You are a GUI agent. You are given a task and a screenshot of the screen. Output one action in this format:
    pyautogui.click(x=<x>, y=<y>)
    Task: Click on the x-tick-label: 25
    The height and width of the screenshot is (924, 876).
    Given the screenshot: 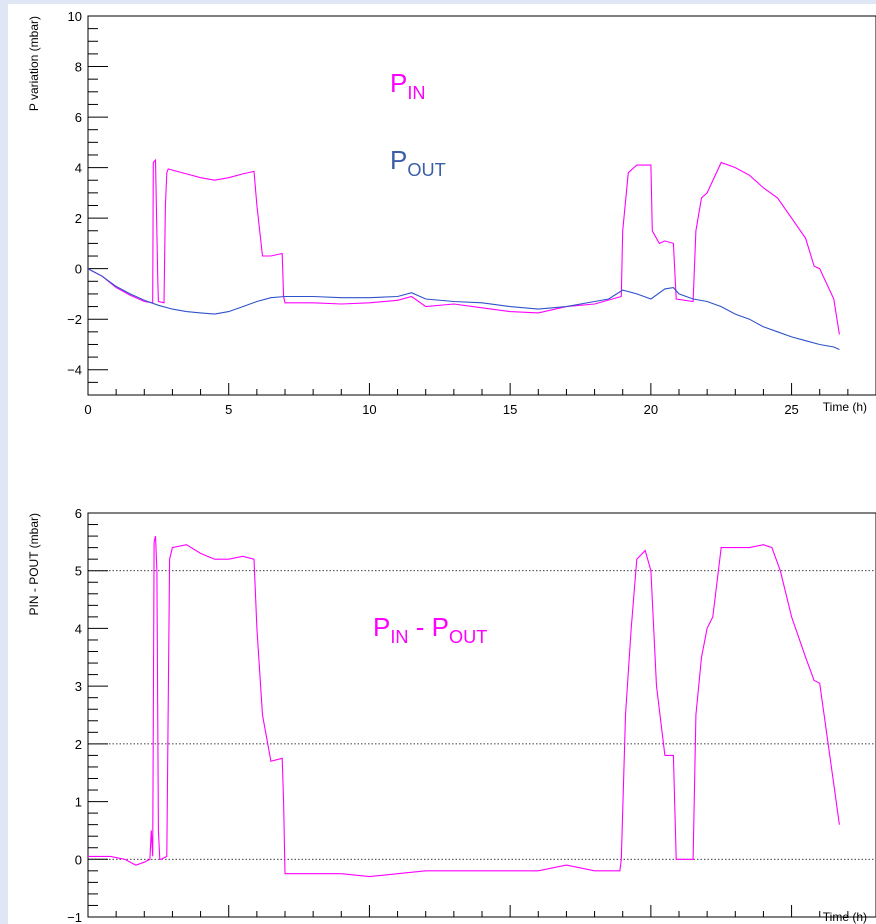 What is the action you would take?
    pyautogui.click(x=791, y=409)
    